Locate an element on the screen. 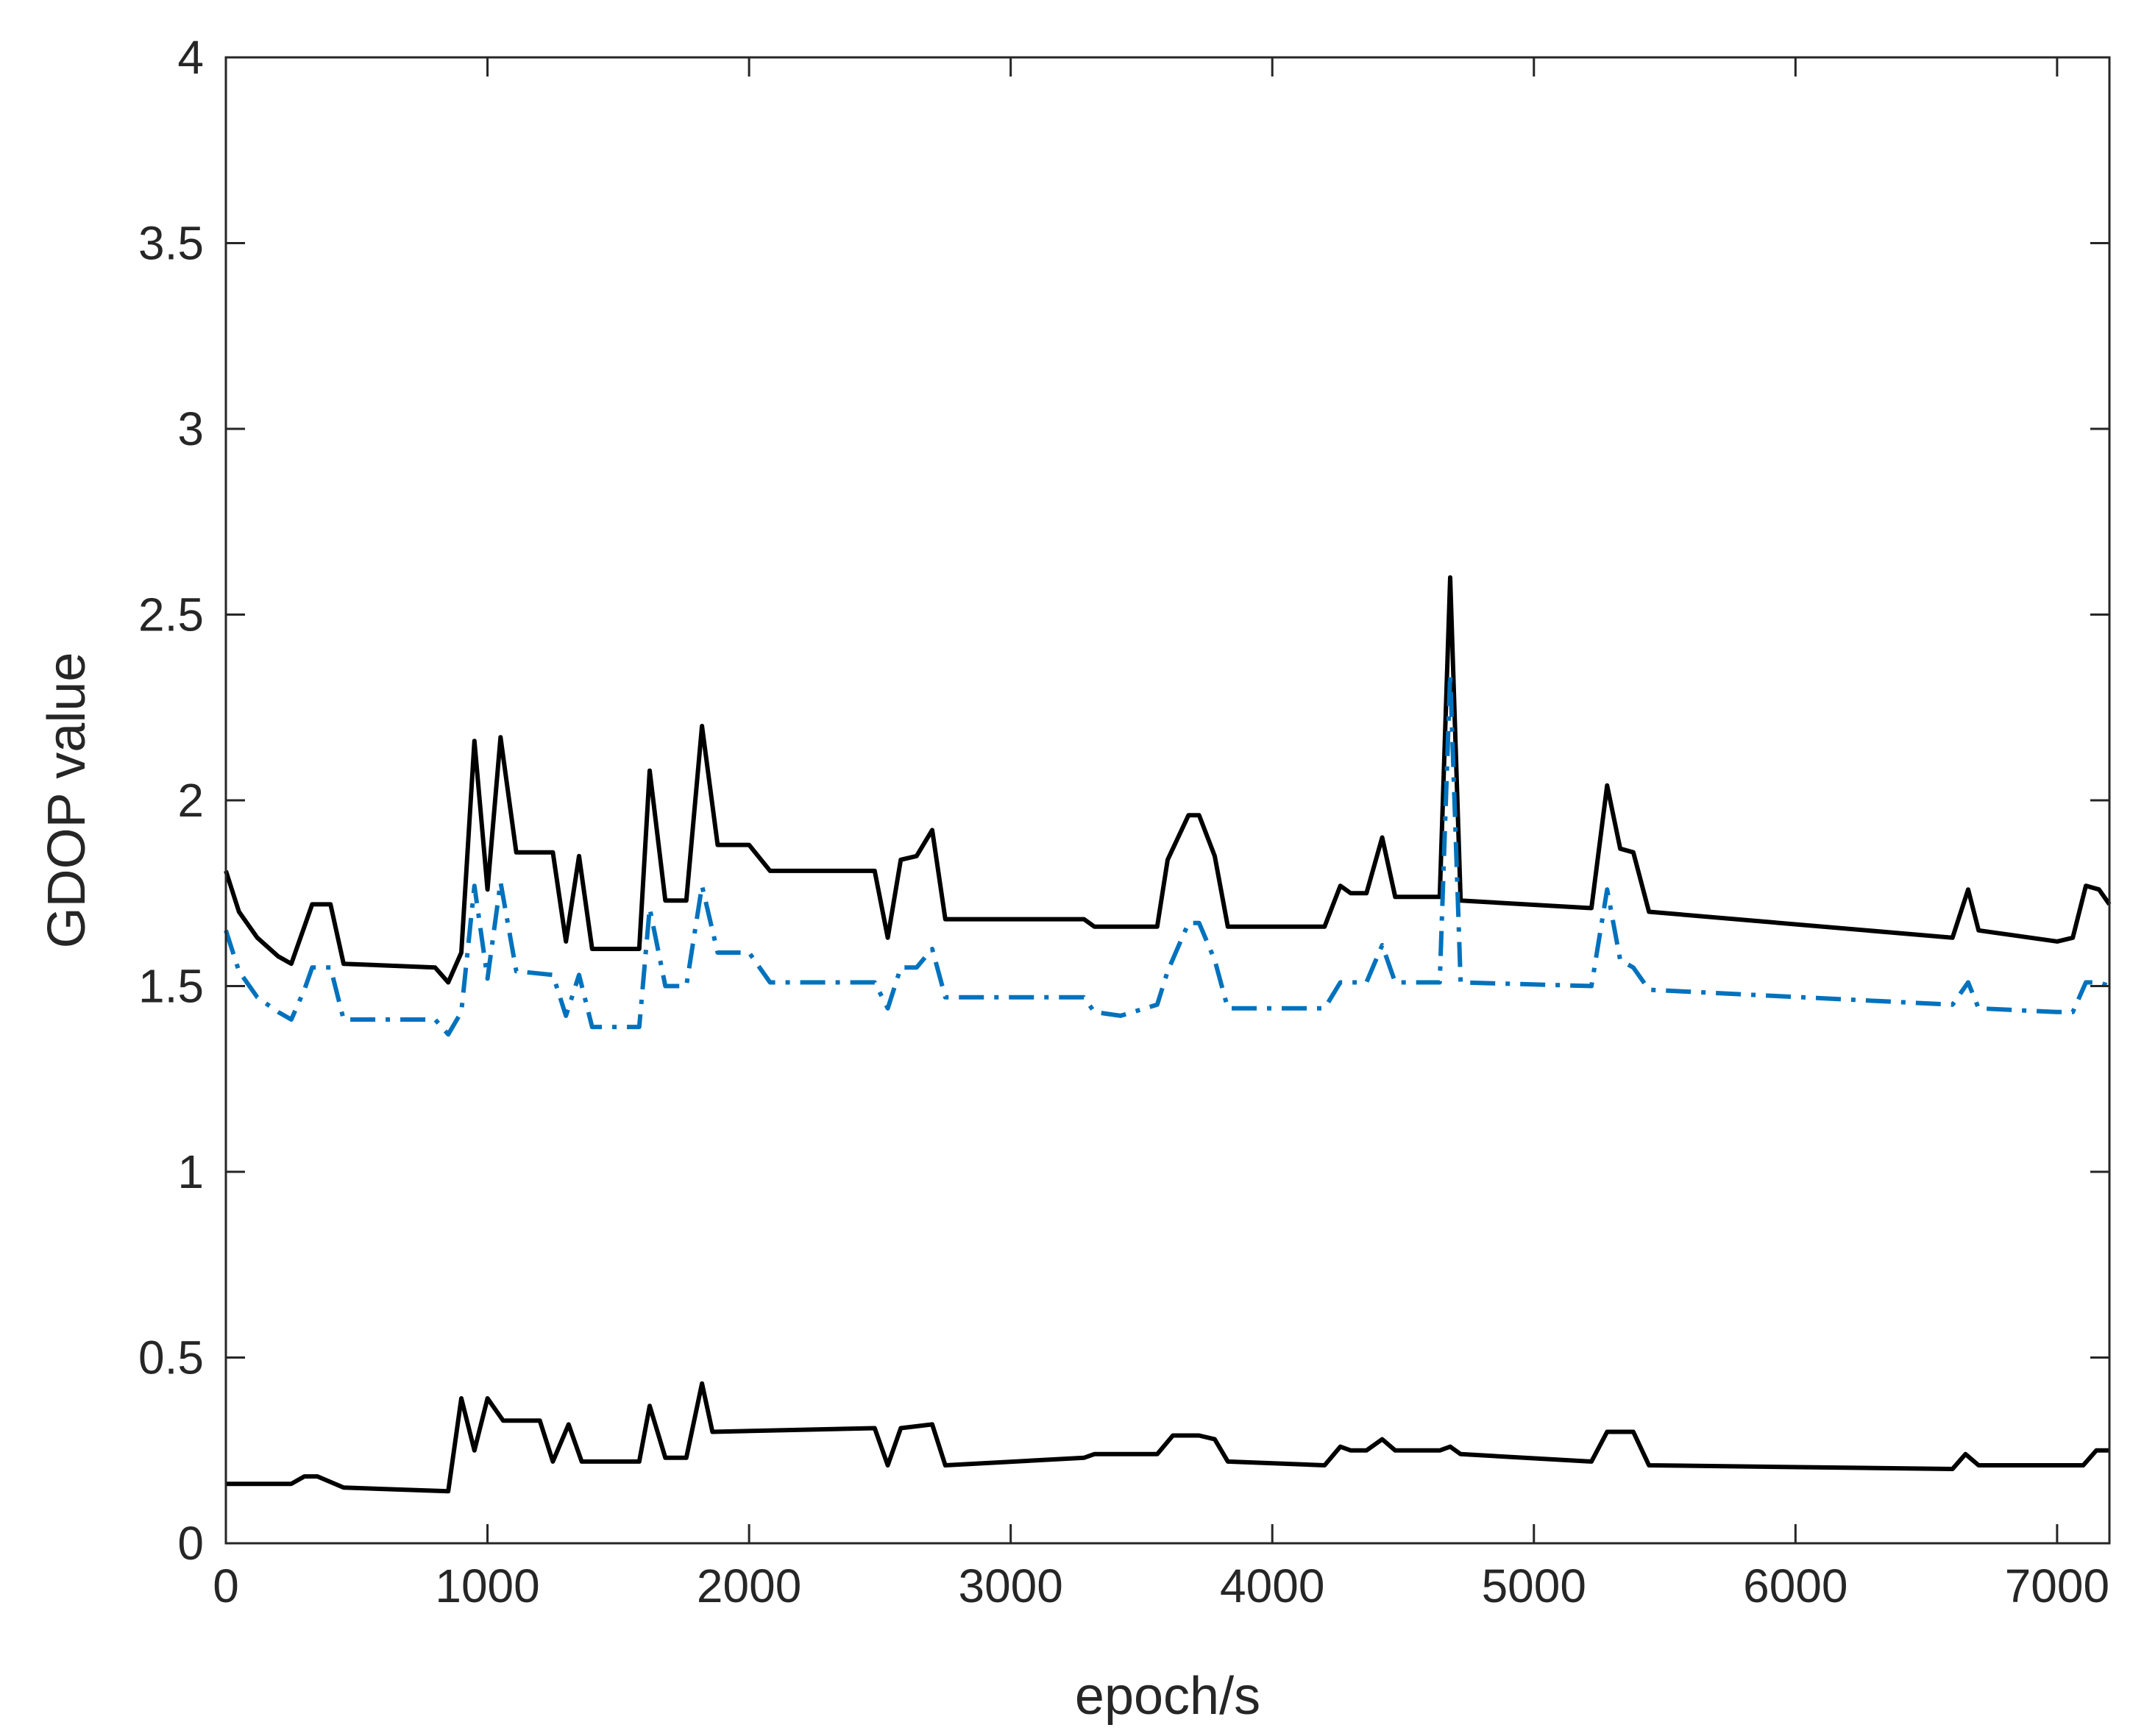 The width and height of the screenshot is (2144, 1736). y-tick-label: 2.5 is located at coordinates (171, 614).